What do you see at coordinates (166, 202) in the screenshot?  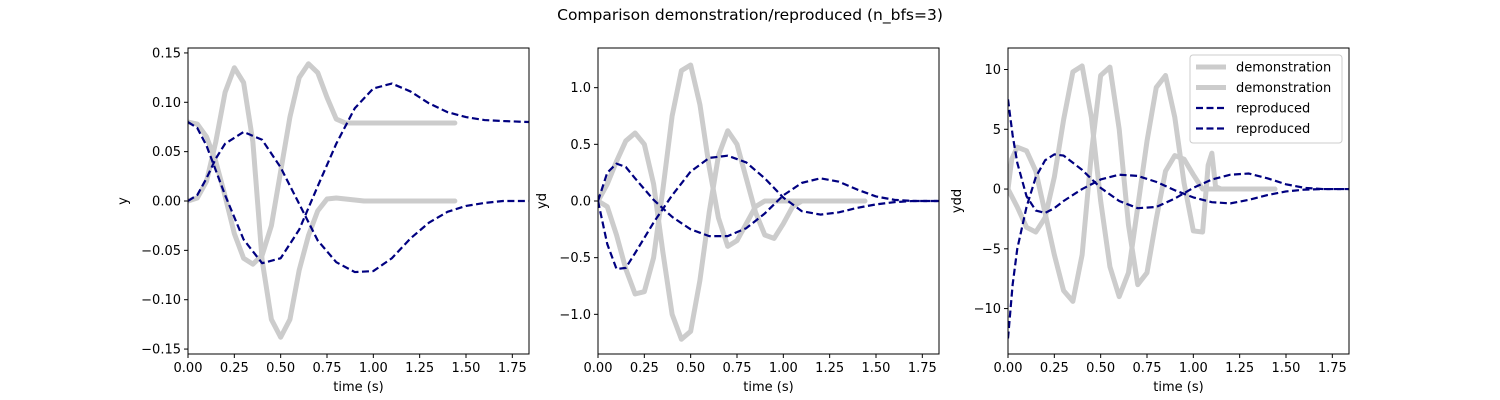 I see `y-tick-label: 0.00` at bounding box center [166, 202].